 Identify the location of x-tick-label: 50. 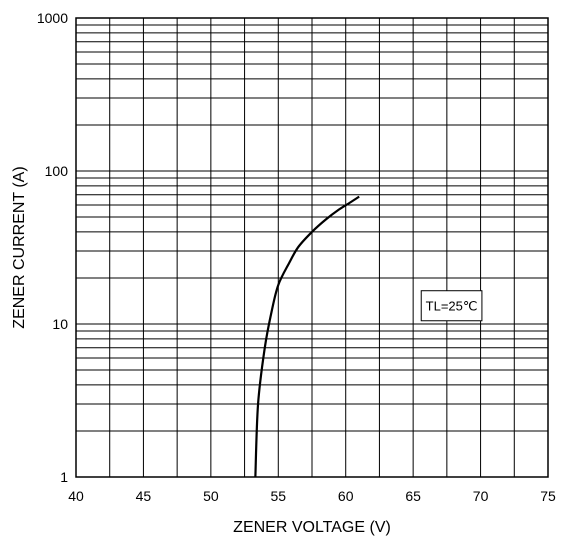
(211, 496).